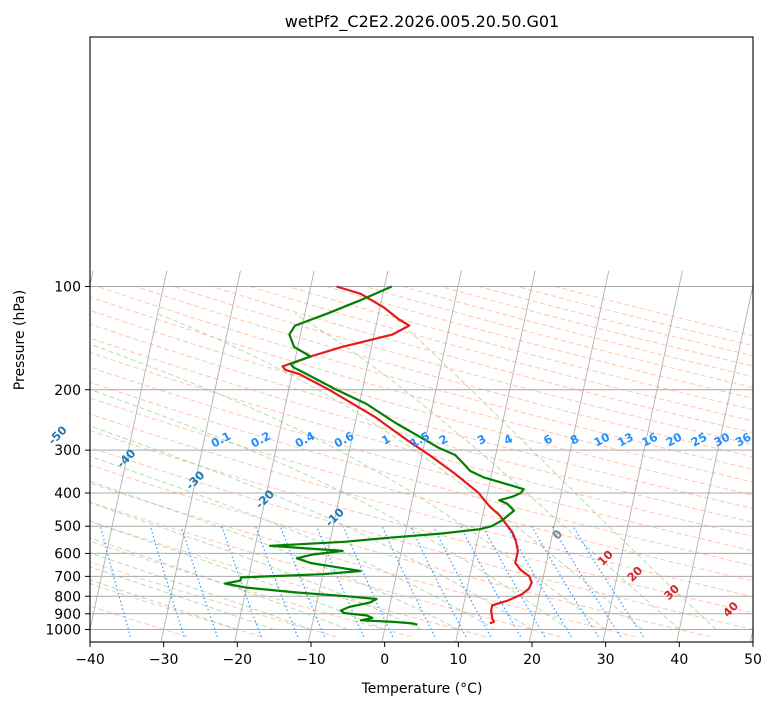 This screenshot has height=708, width=775. What do you see at coordinates (0, 410) in the screenshot?
I see `isotherm-label: -60` at bounding box center [0, 410].